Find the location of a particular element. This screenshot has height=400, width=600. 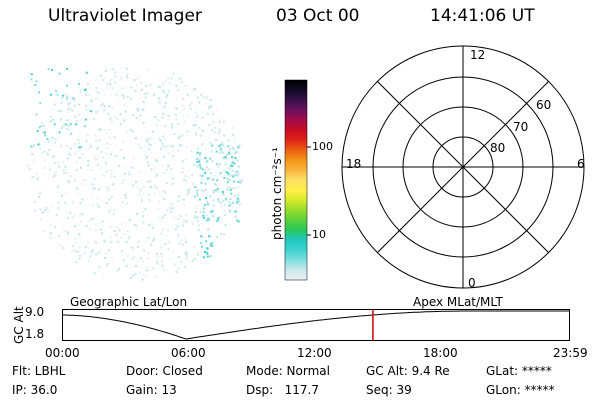

status-dsp: Dsp: 117.7 is located at coordinates (282, 390).